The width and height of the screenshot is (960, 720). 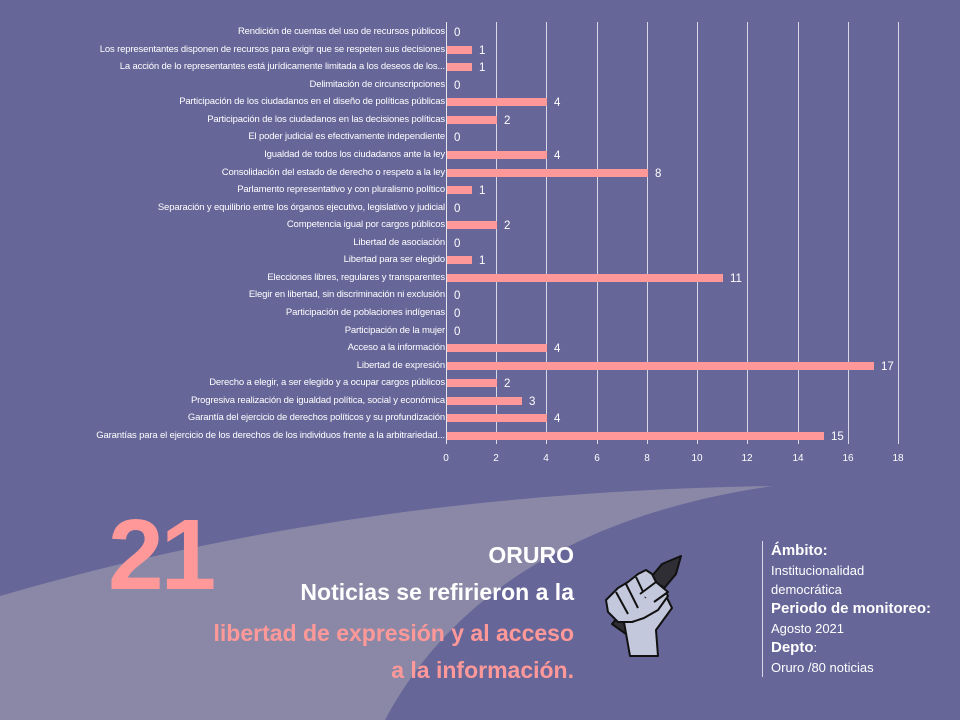 What do you see at coordinates (851, 648) in the screenshot?
I see `depto-label: Depto:` at bounding box center [851, 648].